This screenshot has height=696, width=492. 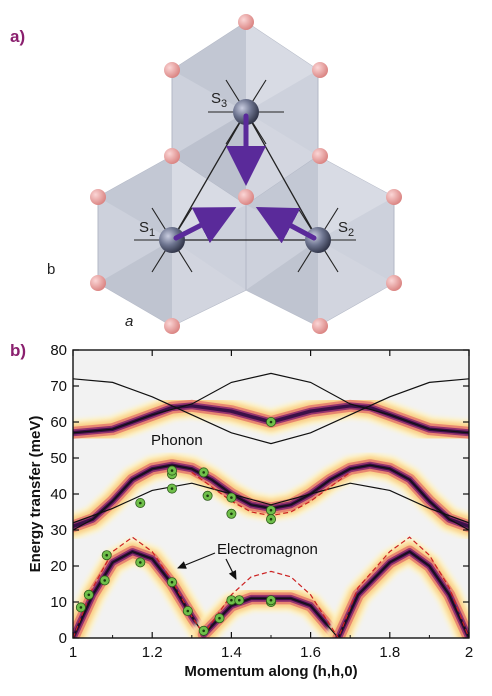 What do you see at coordinates (175, 526) in the screenshot?
I see `data-points` at bounding box center [175, 526].